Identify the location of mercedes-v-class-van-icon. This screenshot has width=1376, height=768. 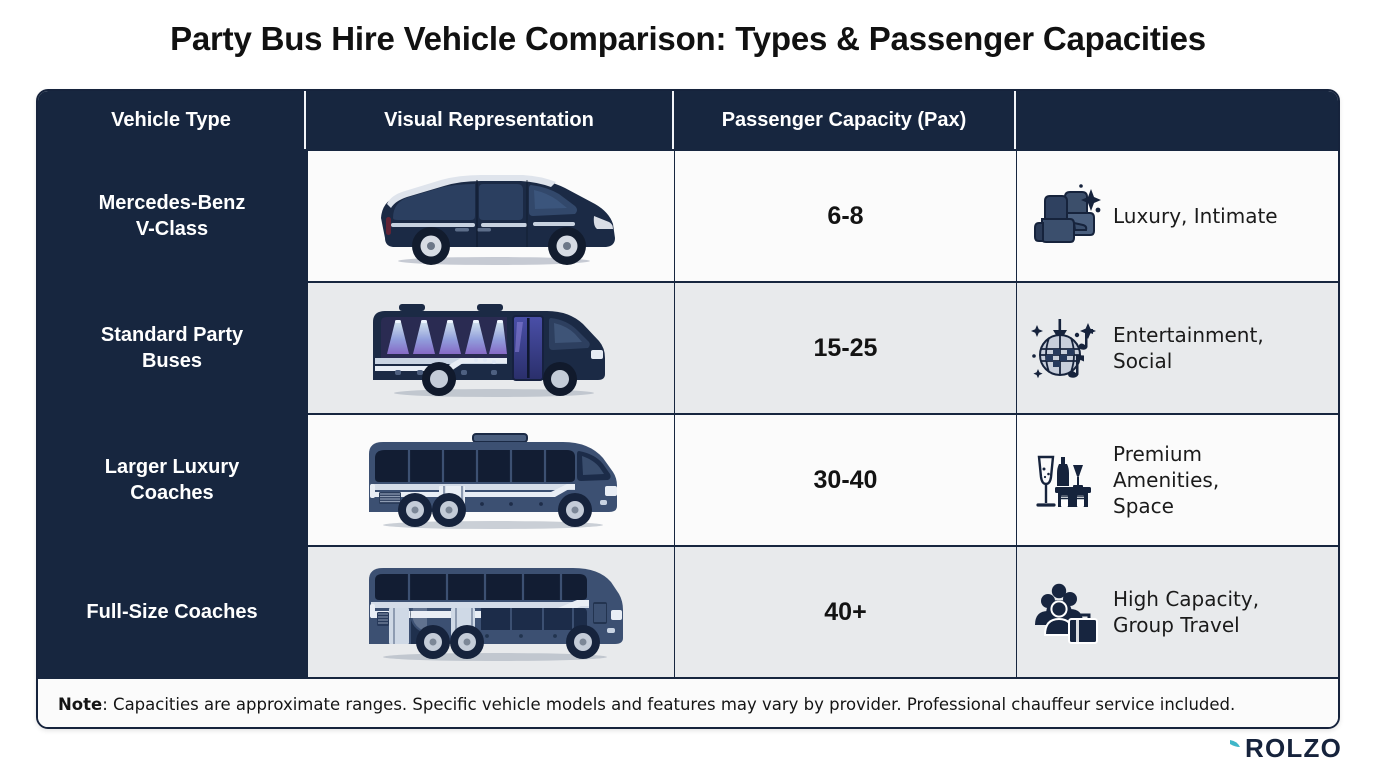
(498, 220).